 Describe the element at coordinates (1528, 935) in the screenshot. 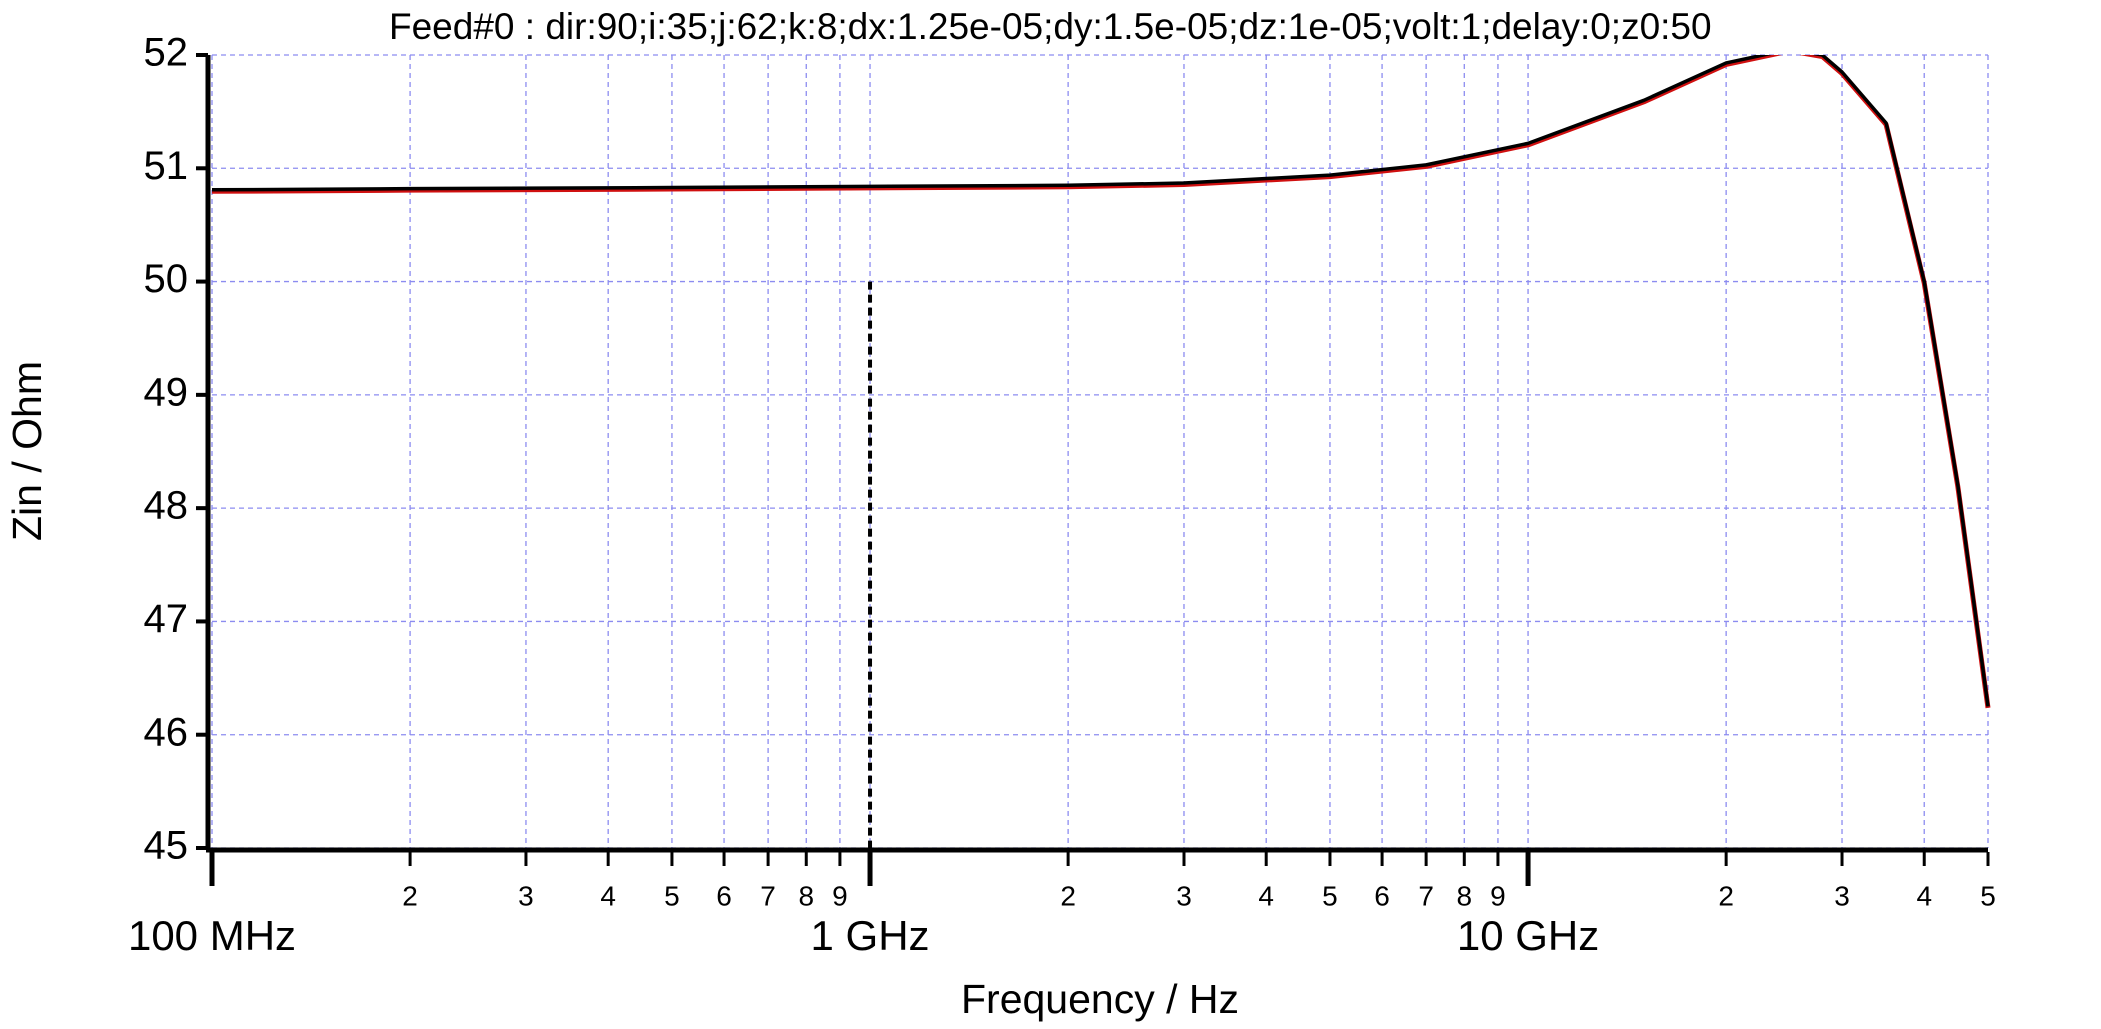

I see `x-tick-label: 10 GHz` at that location.